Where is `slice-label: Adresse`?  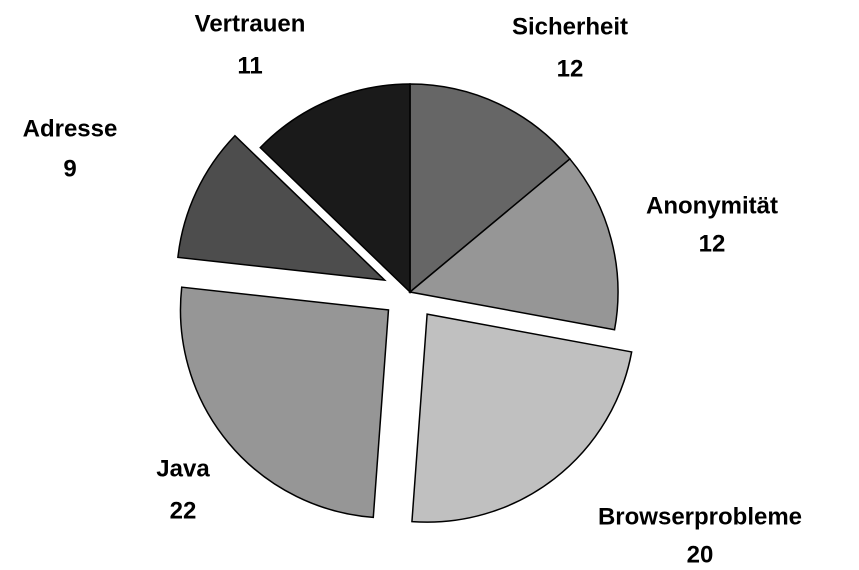
slice-label: Adresse is located at coordinates (70, 128).